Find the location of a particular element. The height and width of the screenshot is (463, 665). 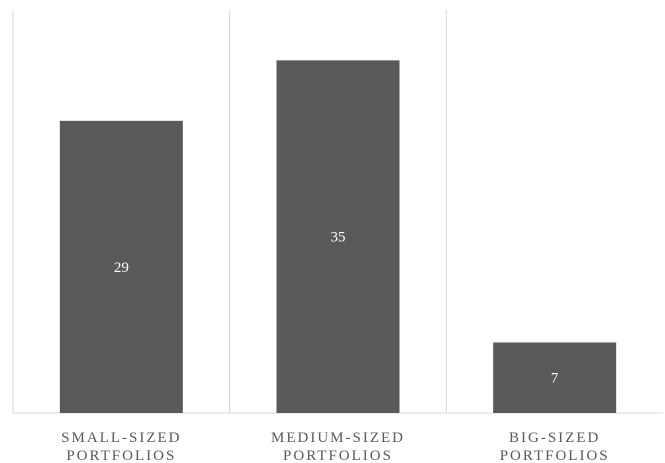

data-label: 35 is located at coordinates (338, 238).